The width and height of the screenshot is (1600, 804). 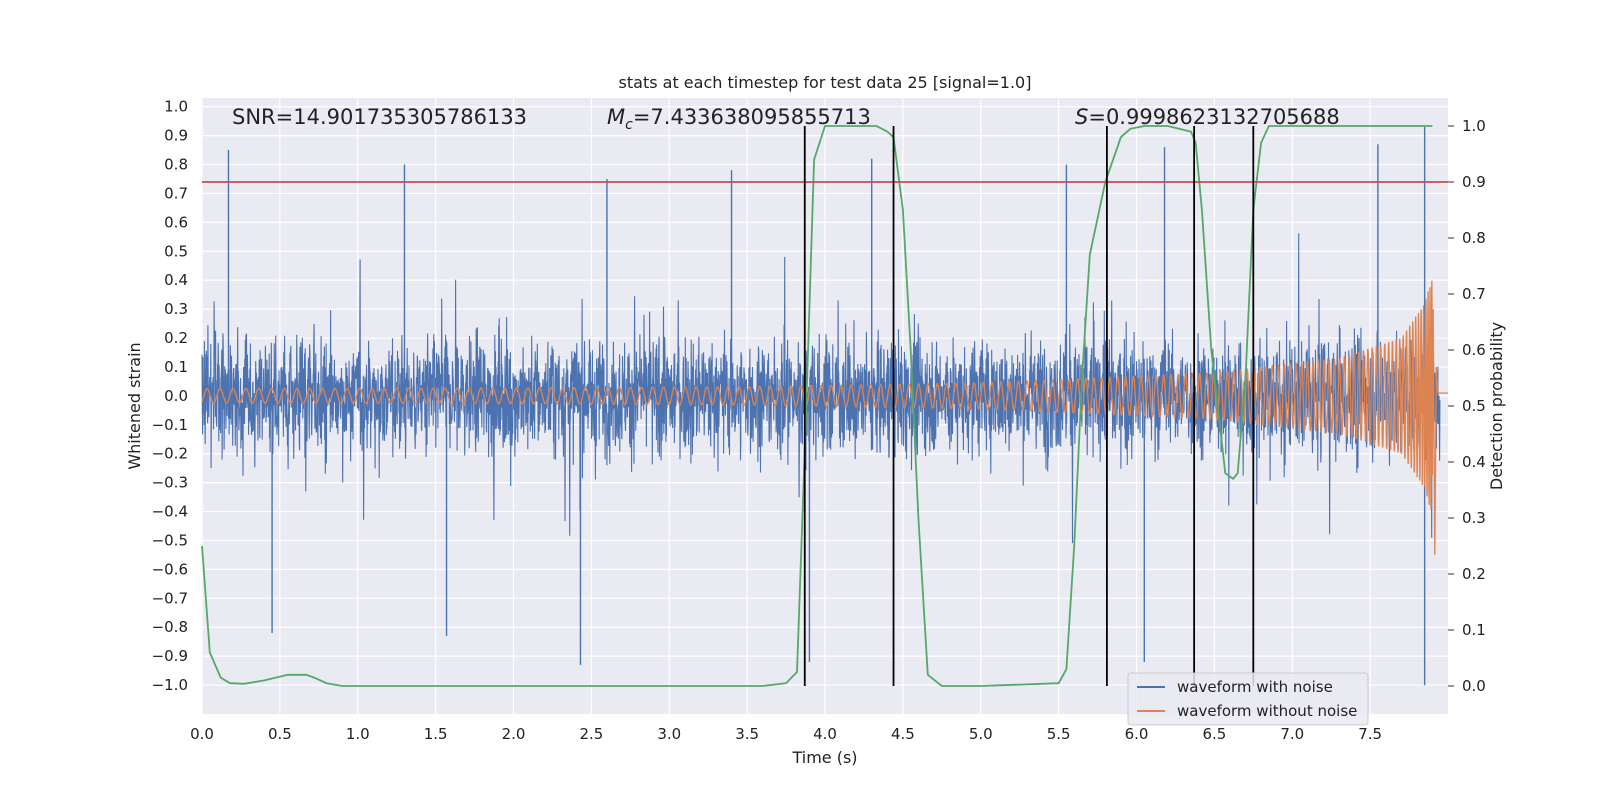 I want to click on y2-tick-label: 0.6, so click(x=1474, y=350).